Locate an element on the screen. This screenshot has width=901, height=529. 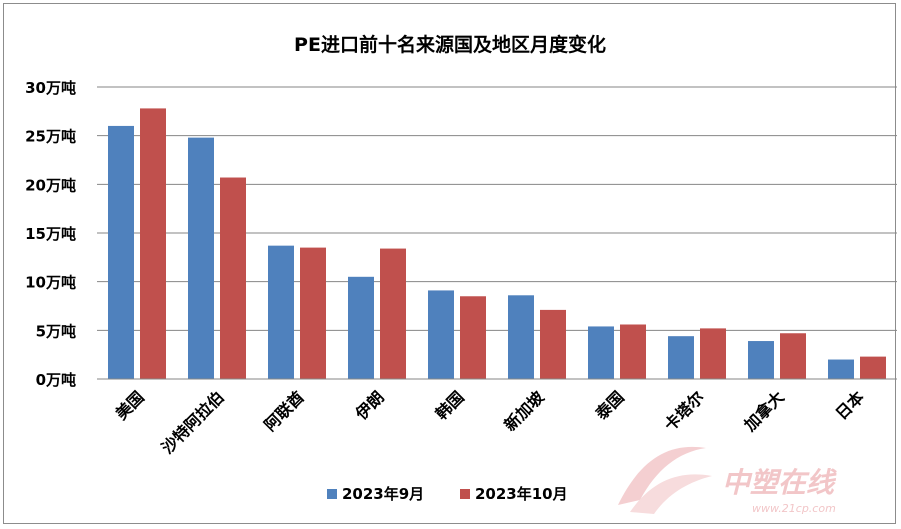
legend: 2023年9月 2023年10月 is located at coordinates (447, 494).